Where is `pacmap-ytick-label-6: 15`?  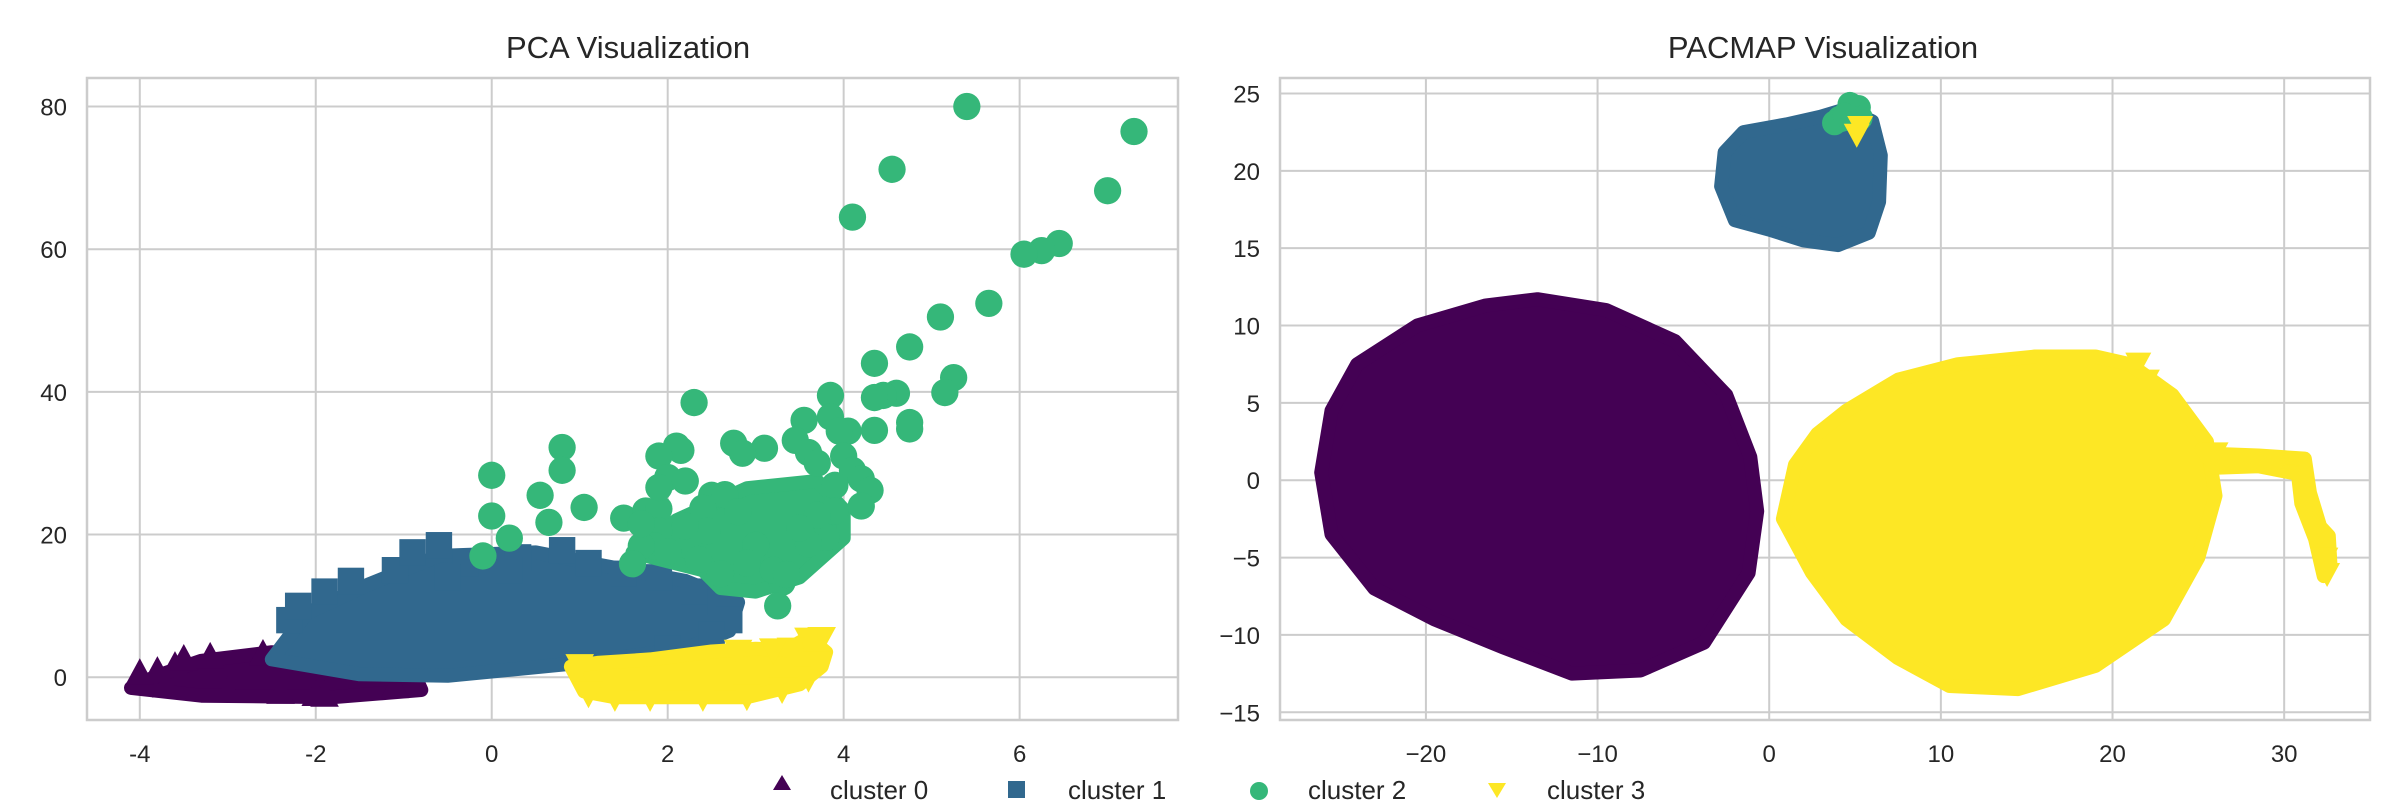
pacmap-ytick-label-6: 15 is located at coordinates (1246, 249).